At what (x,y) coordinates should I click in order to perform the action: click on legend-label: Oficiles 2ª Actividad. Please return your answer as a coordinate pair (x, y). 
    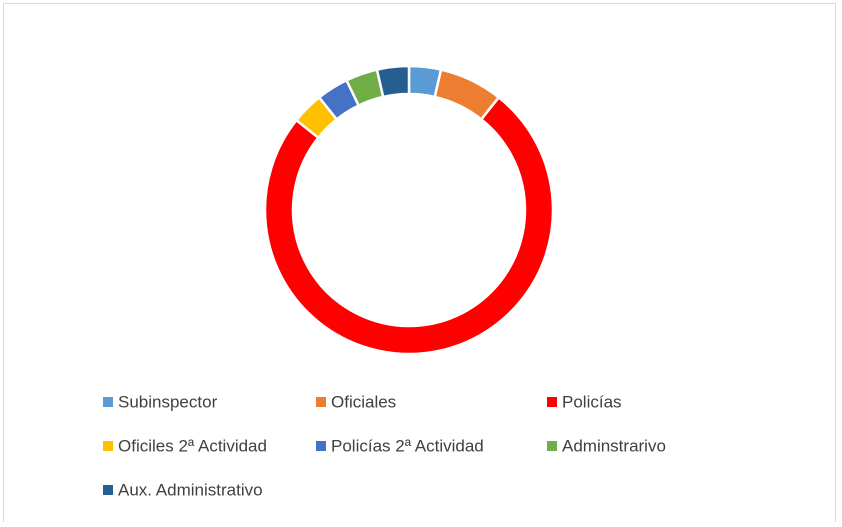
    Looking at the image, I should click on (192, 445).